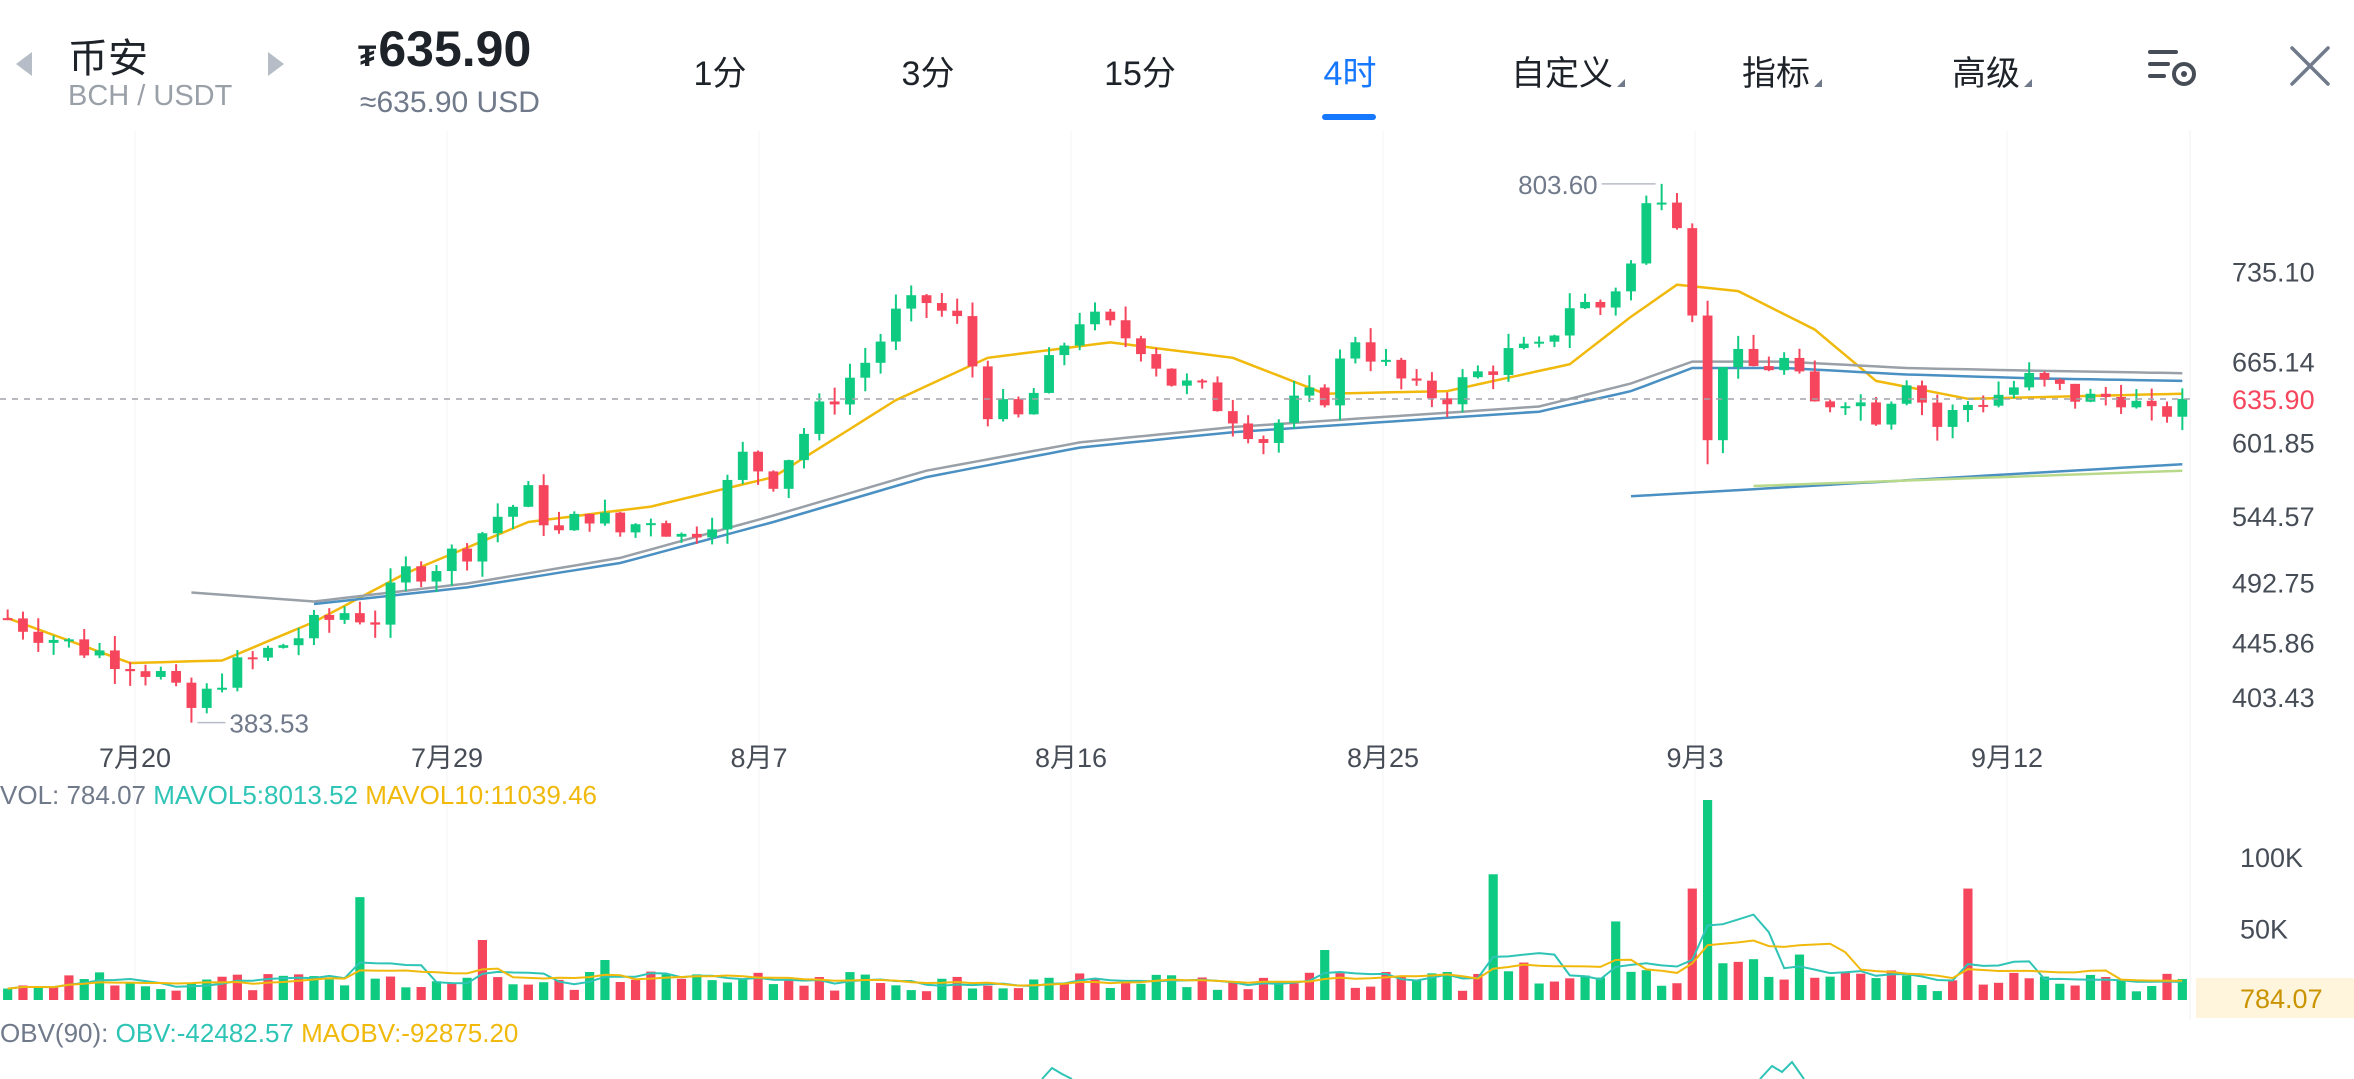 The height and width of the screenshot is (1079, 2354). Describe the element at coordinates (1140, 70) in the screenshot. I see `tab-15min: 15分` at that location.